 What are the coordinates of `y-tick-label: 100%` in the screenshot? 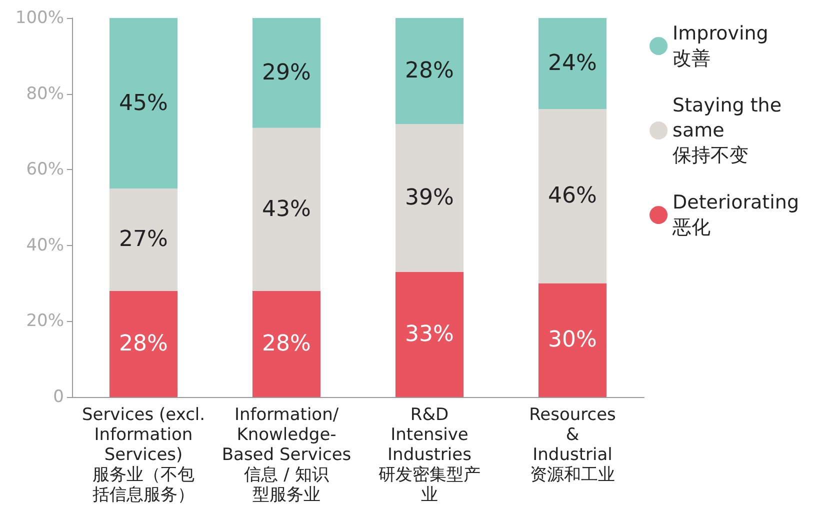 It's located at (39, 18).